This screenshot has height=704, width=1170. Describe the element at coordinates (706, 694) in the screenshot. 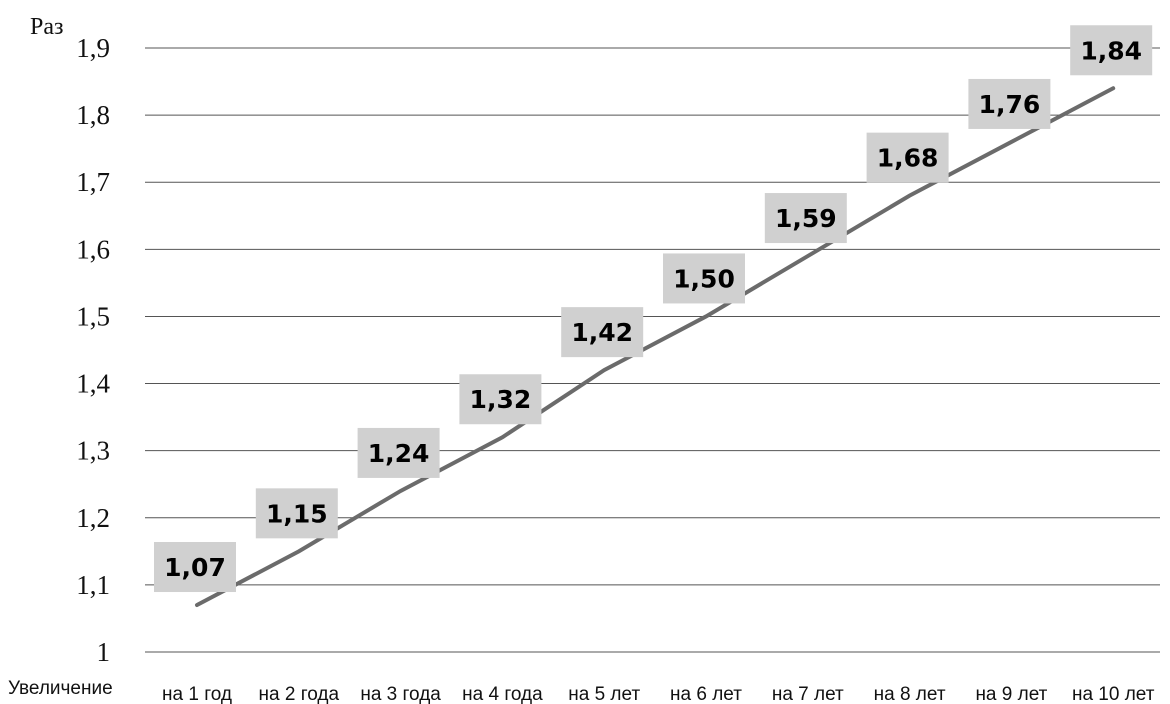

I see `x-tick-label: на 6 лет` at that location.